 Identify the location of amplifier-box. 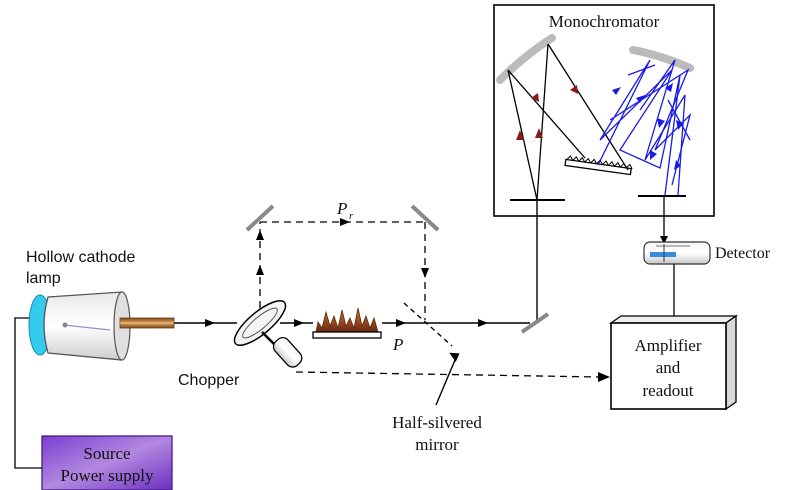
(668, 366).